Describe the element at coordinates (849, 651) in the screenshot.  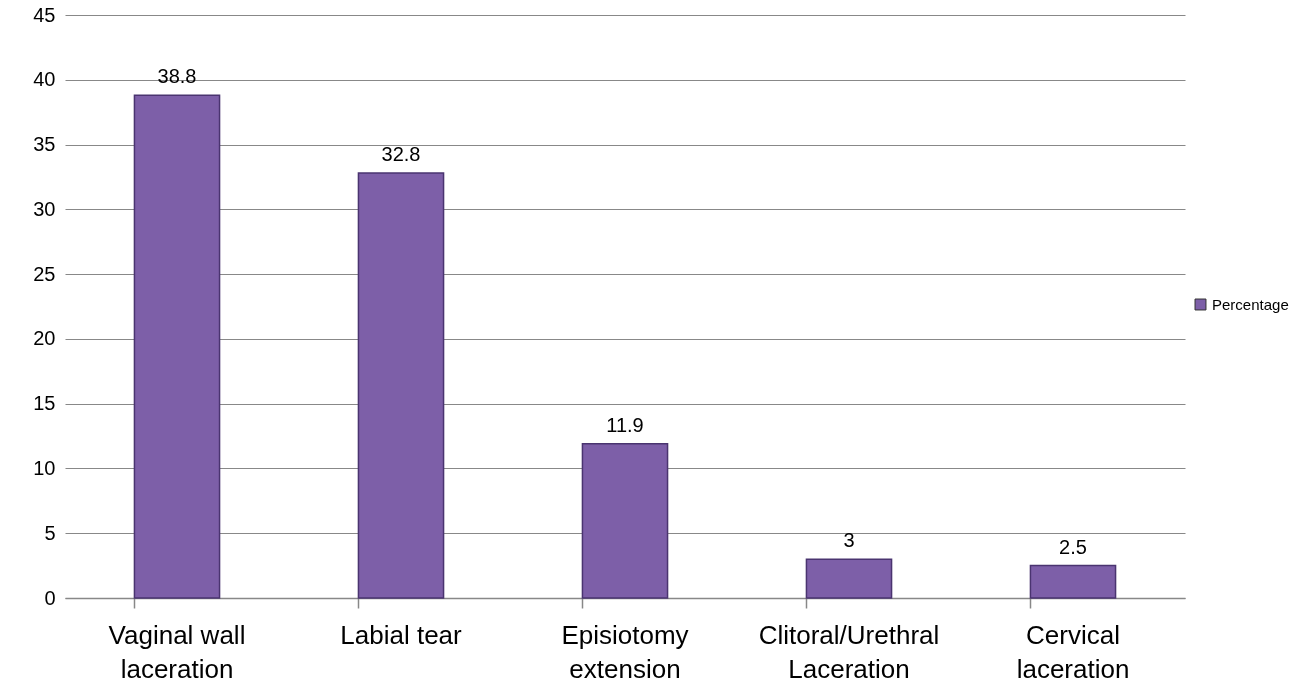
I see `x-tick-label: Clitoral/Urethral Laceration` at that location.